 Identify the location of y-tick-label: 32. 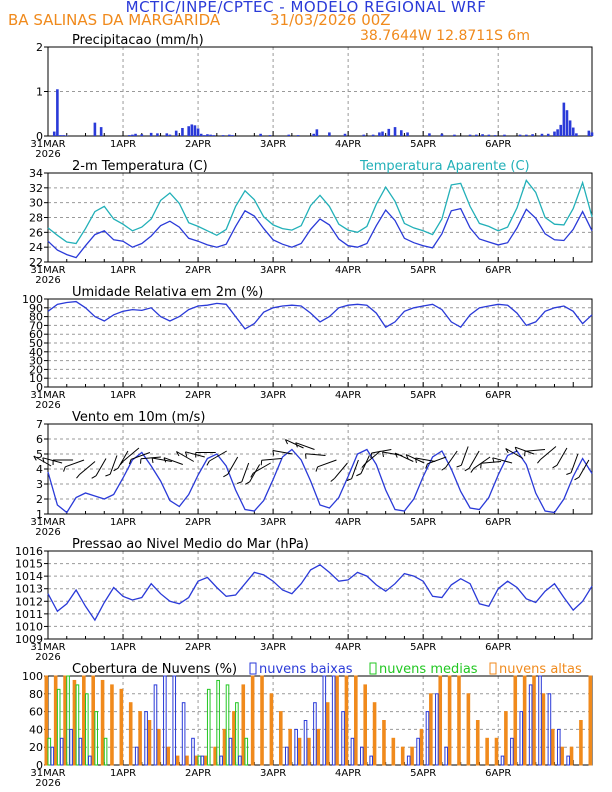
(36, 188).